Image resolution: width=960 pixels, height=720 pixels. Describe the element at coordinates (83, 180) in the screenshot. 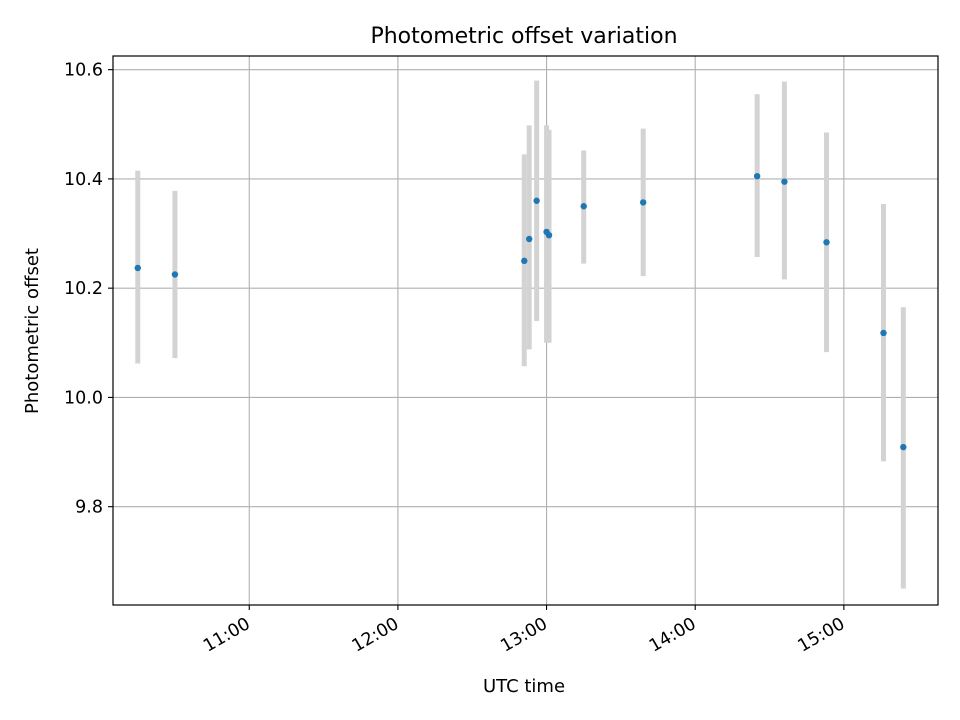

I see `y-tick-label: 10.4` at that location.